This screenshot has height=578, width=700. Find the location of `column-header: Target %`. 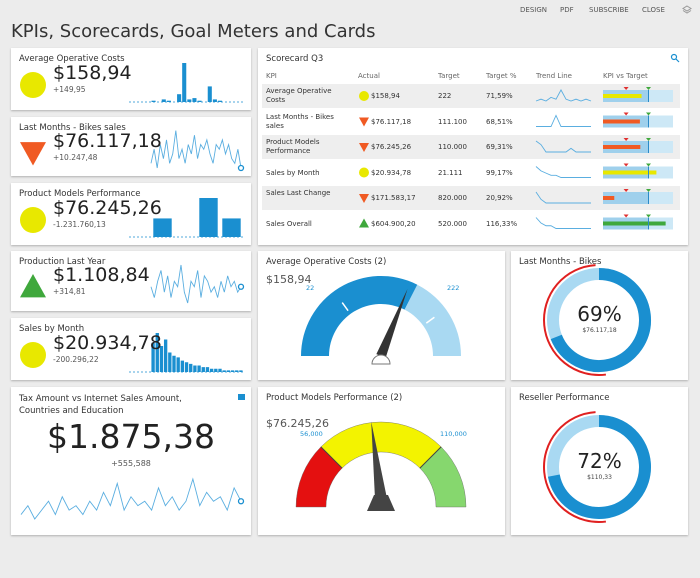

column-header: Target % is located at coordinates (501, 76).